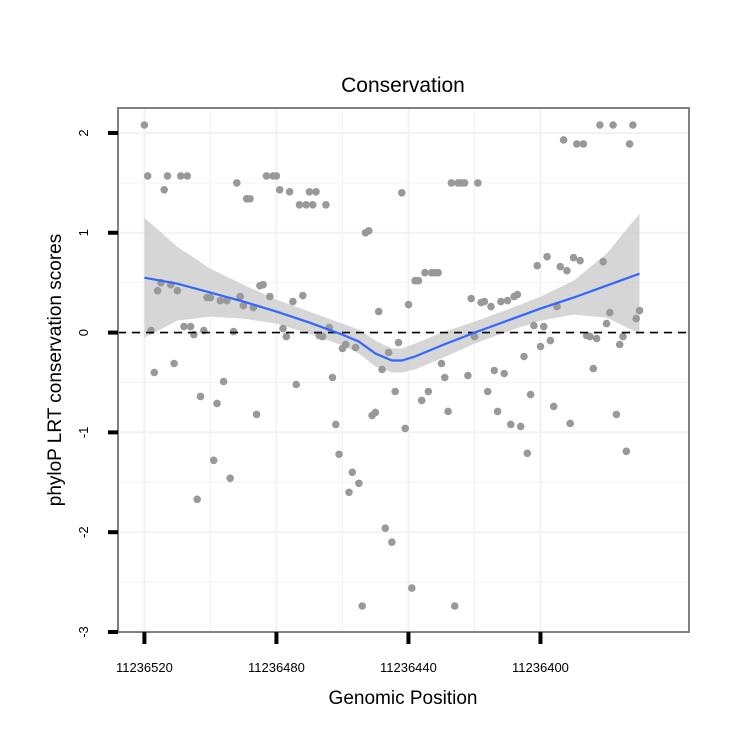 The image size is (750, 750). I want to click on x-axis: 11236520 11236480 11236440 11236400, so click(342, 653).